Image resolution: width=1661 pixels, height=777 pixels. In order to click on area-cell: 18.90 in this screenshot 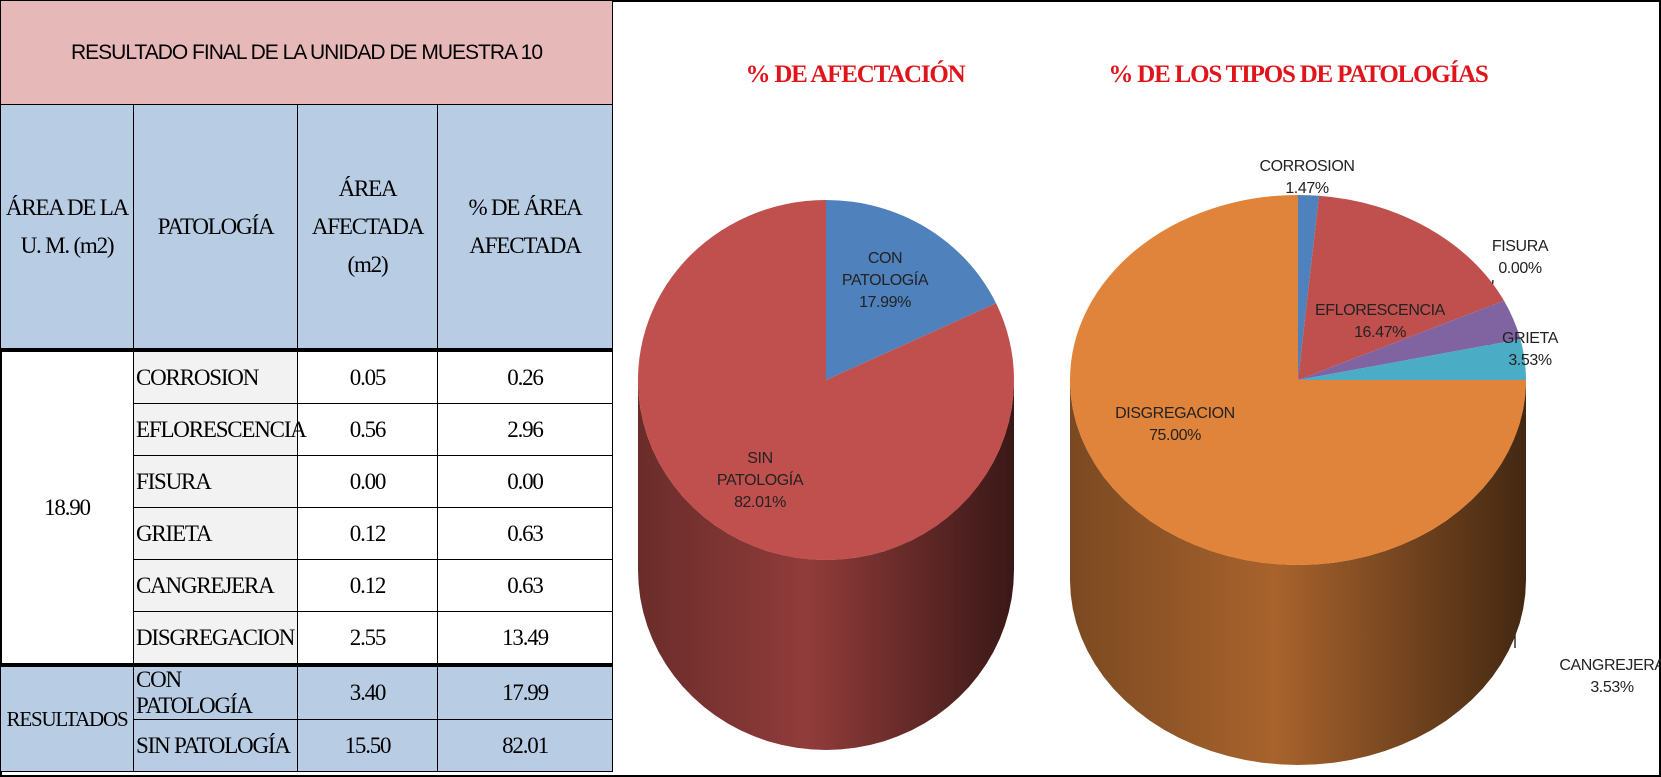, I will do `click(67, 507)`.